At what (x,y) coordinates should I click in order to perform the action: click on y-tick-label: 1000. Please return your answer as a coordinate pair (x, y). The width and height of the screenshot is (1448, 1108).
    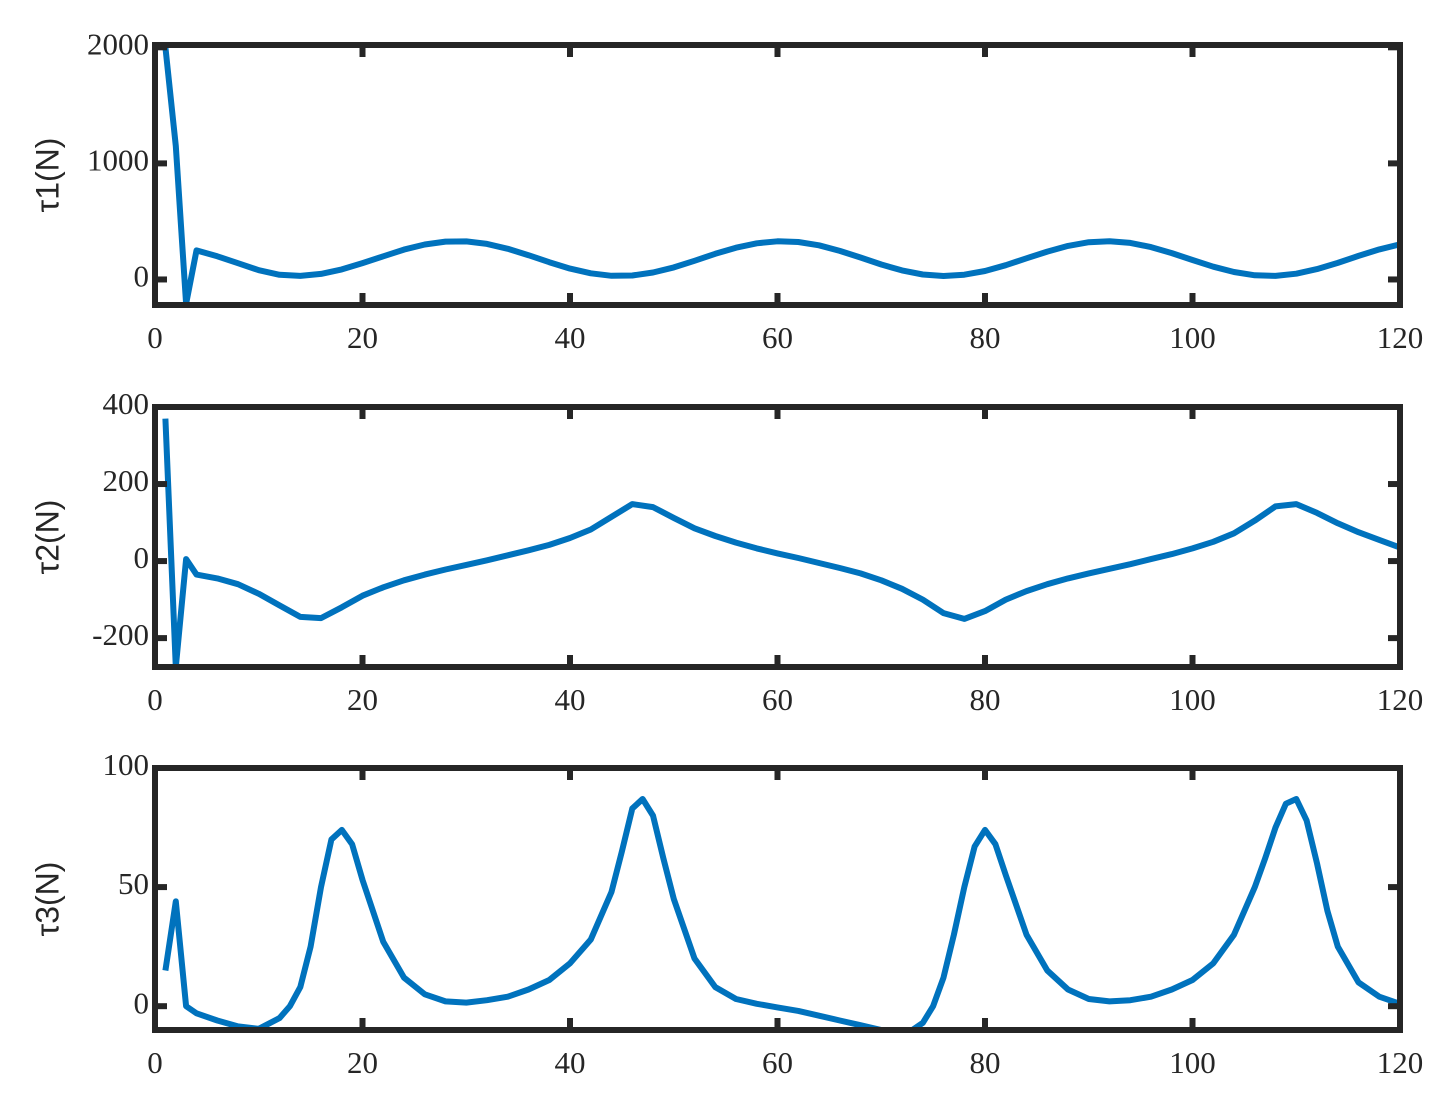
    Looking at the image, I should click on (118, 160).